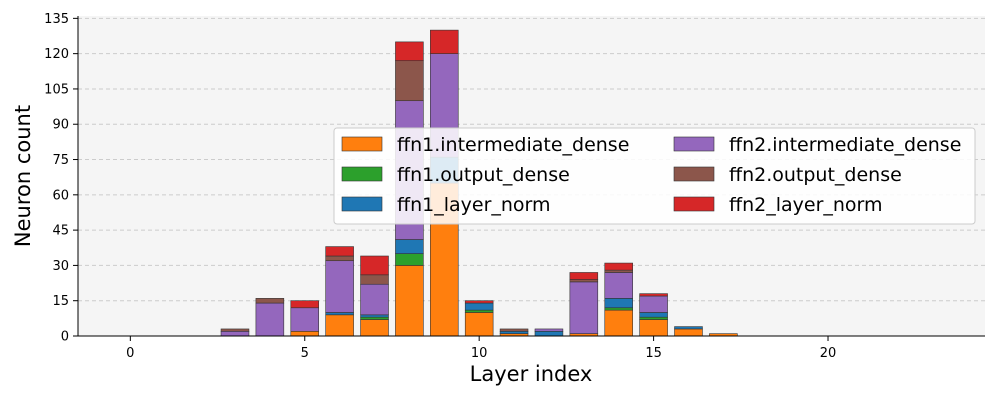 The image size is (1000, 400). I want to click on x-tick-label: 0, so click(130, 353).